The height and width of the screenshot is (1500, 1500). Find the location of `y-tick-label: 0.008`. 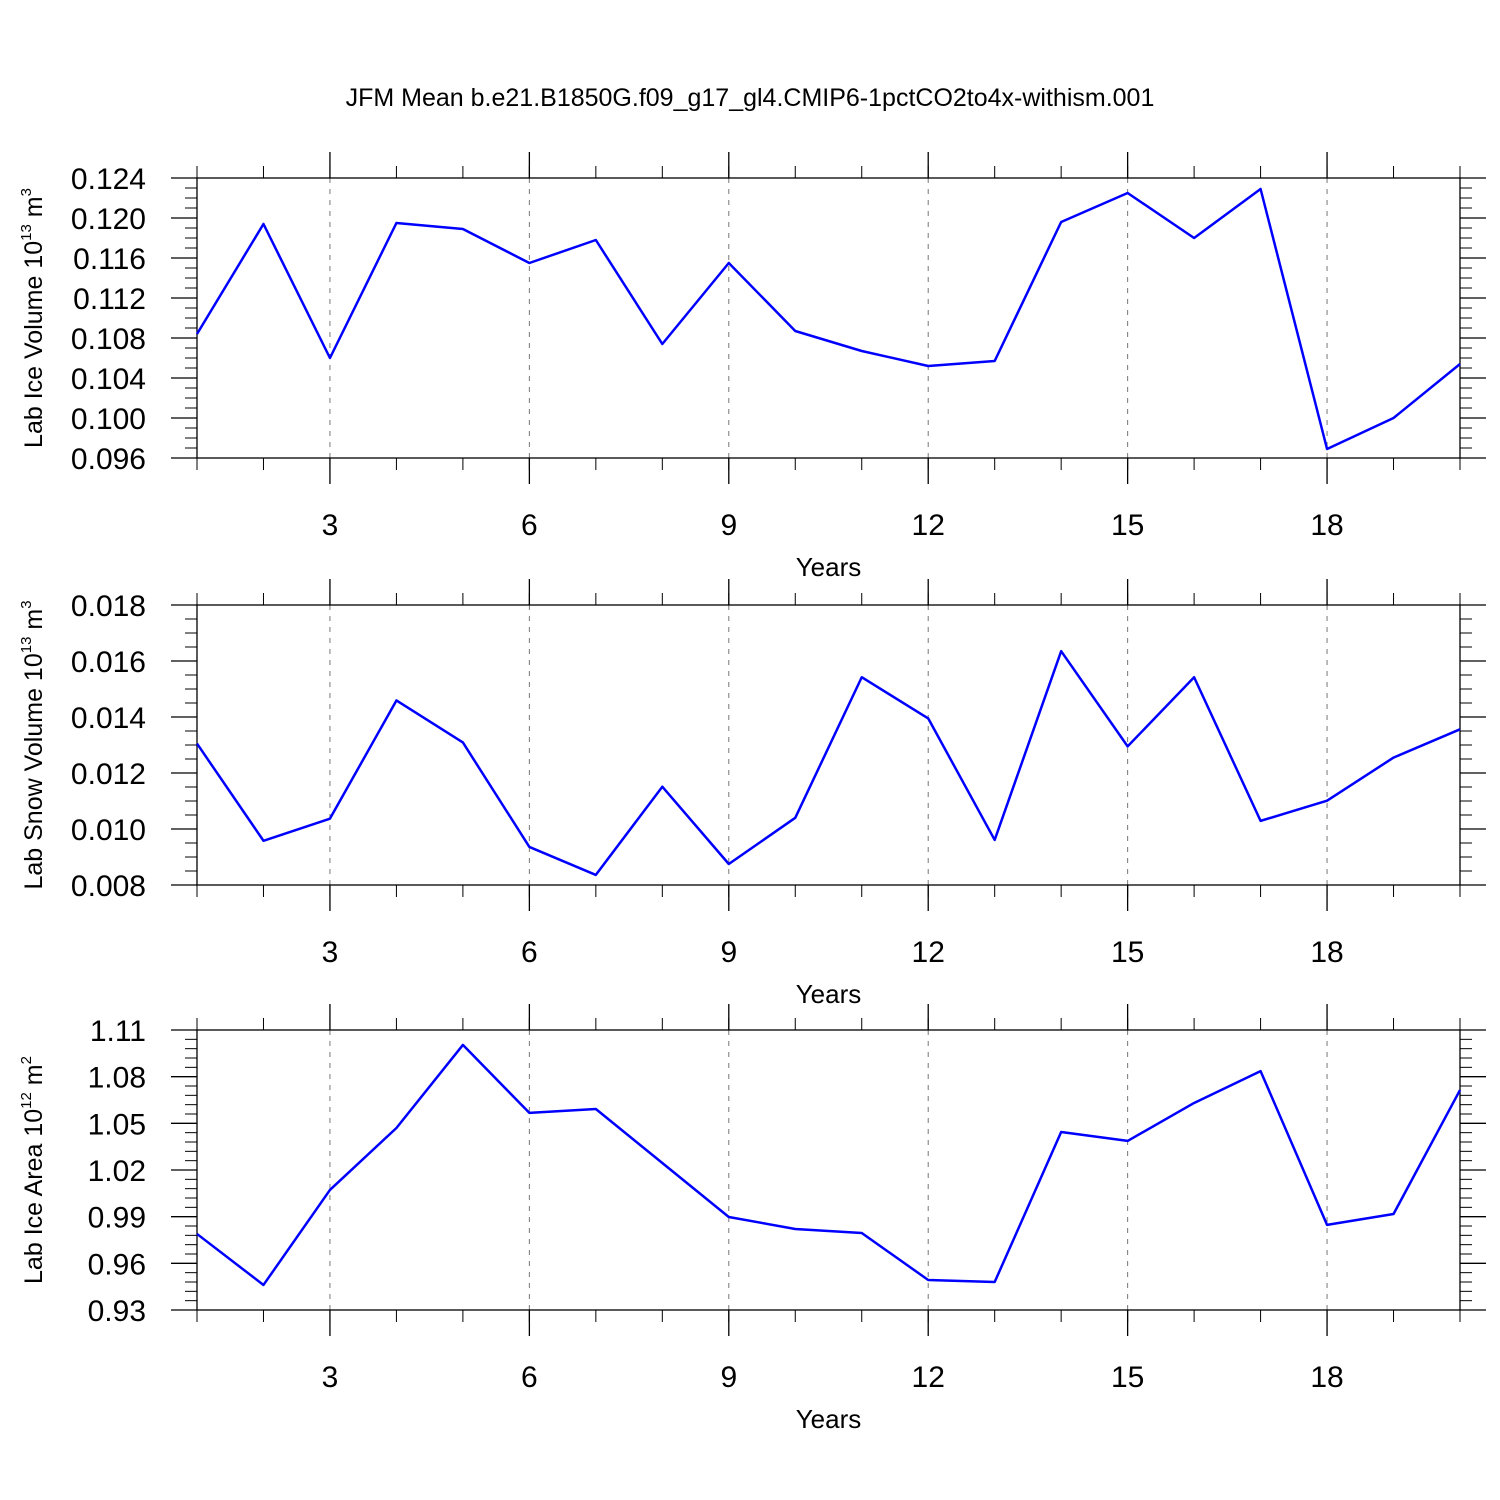

y-tick-label: 0.008 is located at coordinates (108, 886).